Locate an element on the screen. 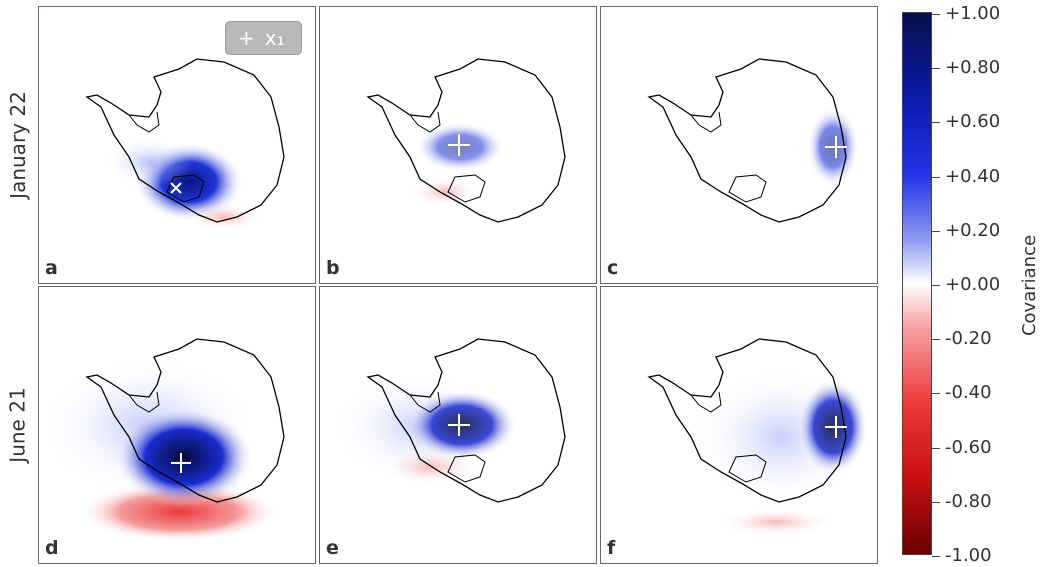 The image size is (1045, 567). panel-letter-d: d is located at coordinates (52, 548).